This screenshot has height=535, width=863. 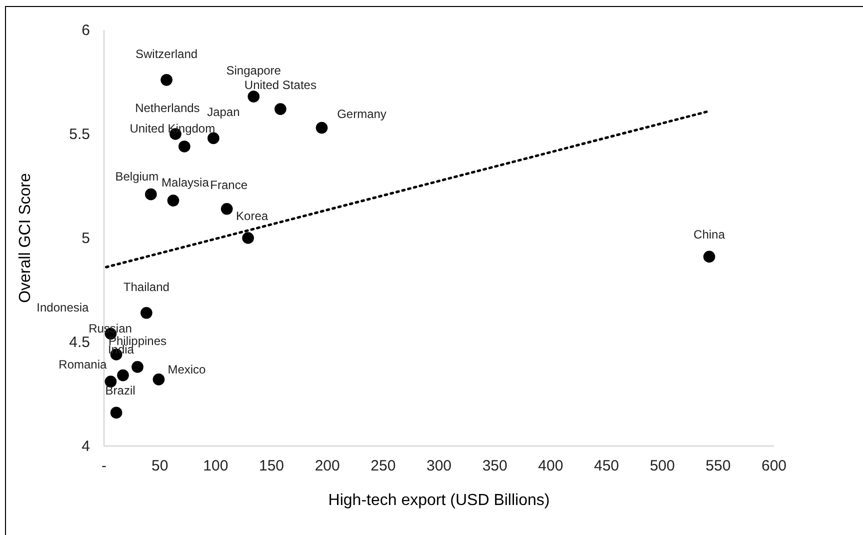 I want to click on annotation: Japan, so click(x=223, y=112).